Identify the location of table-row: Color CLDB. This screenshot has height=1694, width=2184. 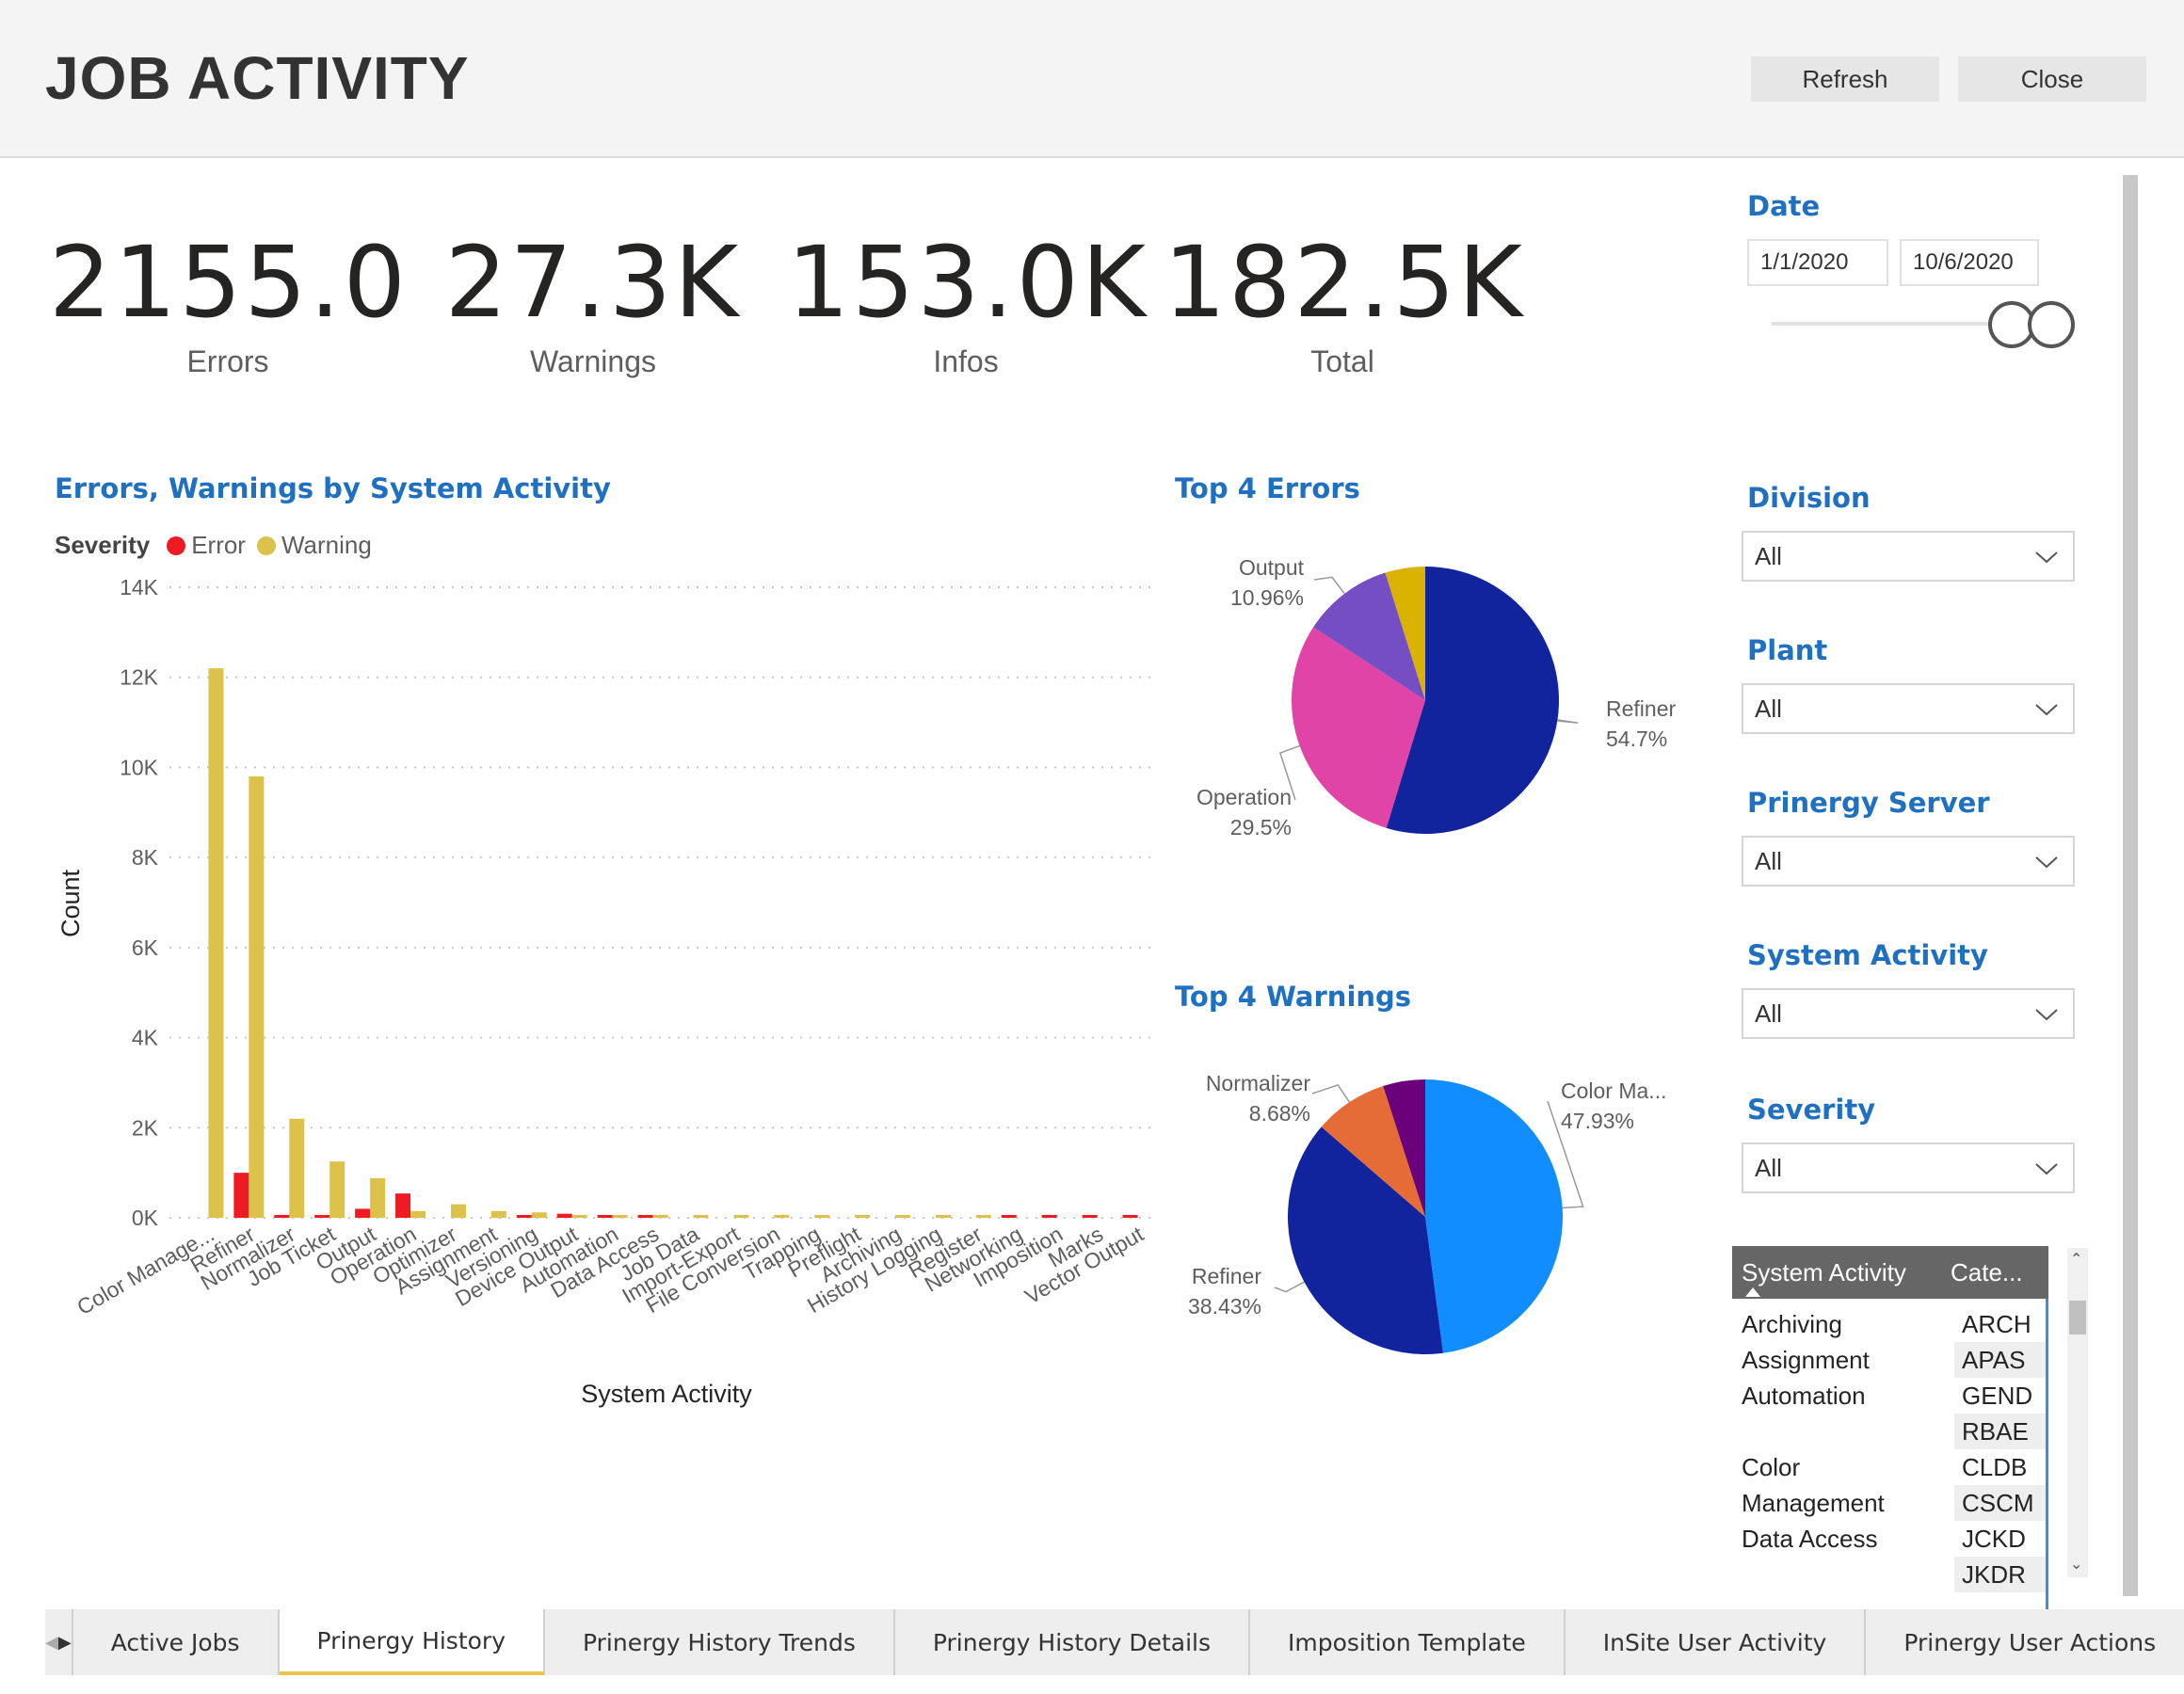
(1889, 1467).